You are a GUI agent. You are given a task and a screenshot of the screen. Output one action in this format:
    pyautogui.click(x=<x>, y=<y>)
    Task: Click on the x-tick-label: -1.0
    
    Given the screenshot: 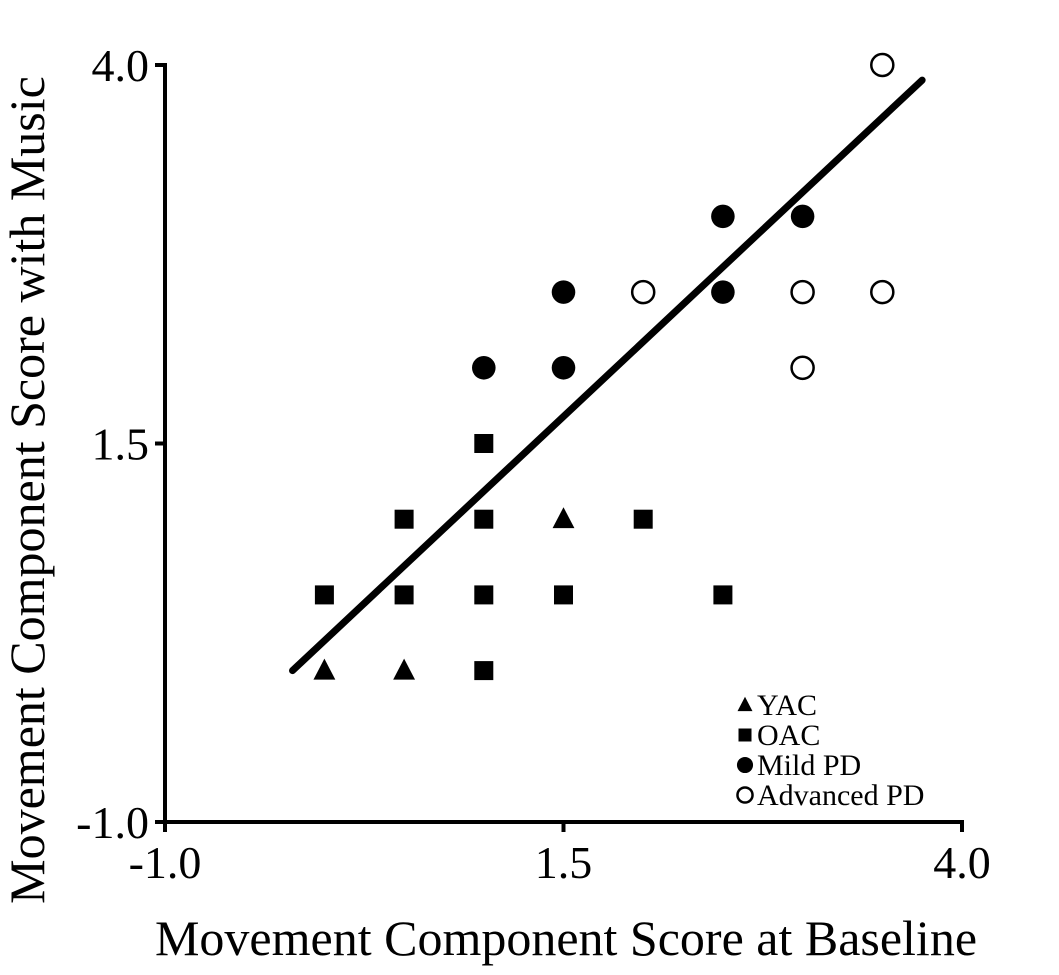 What is the action you would take?
    pyautogui.click(x=165, y=862)
    